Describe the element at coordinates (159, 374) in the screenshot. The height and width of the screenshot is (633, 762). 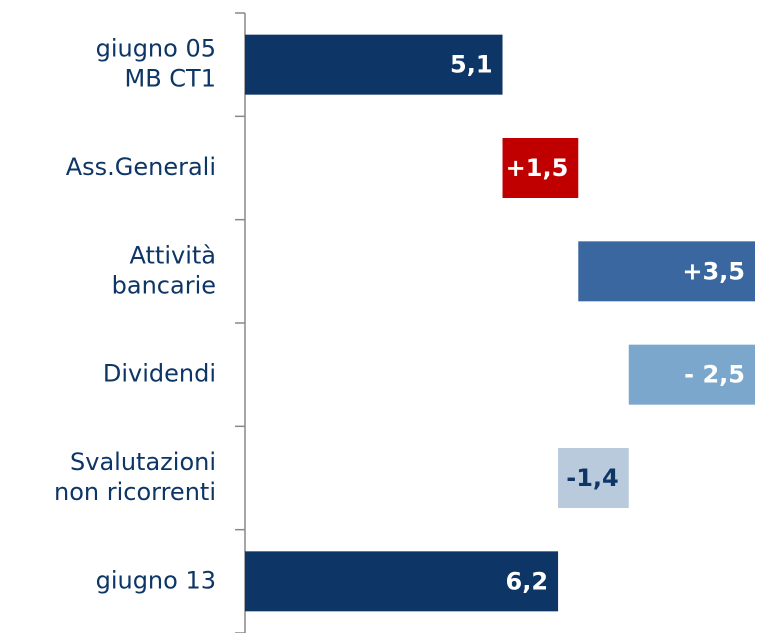
I see `category-label: Dividendi` at that location.